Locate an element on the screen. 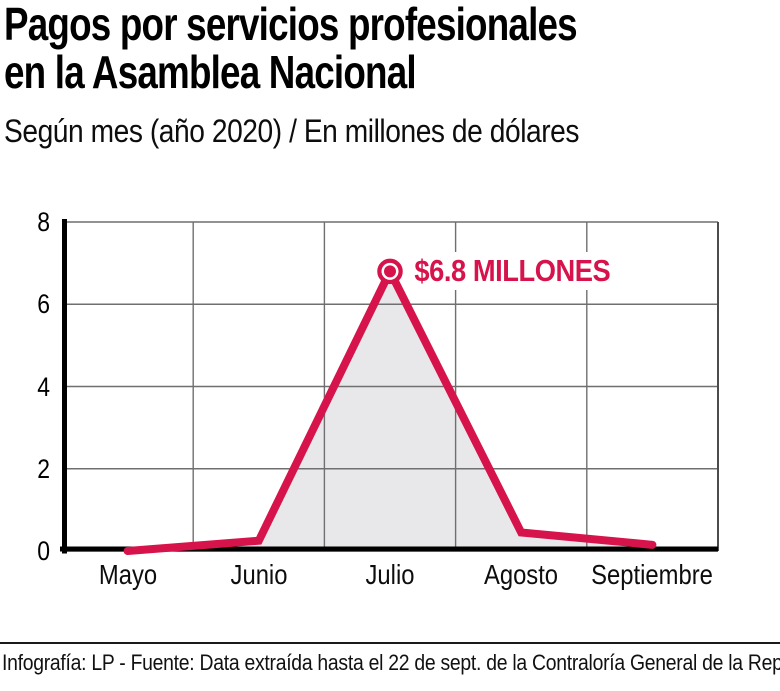 This screenshot has height=691, width=780. y-tick-label-0: 0 is located at coordinates (43, 551).